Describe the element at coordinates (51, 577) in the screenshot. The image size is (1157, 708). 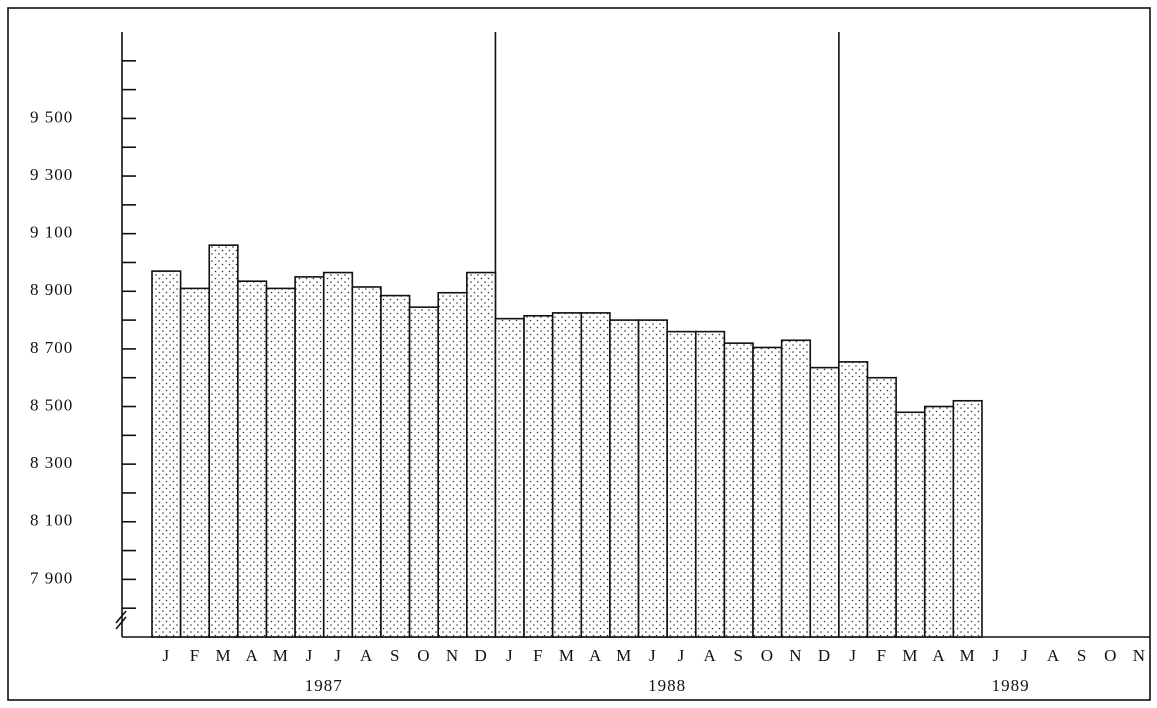
I see `y-tick-label: 7 900` at that location.